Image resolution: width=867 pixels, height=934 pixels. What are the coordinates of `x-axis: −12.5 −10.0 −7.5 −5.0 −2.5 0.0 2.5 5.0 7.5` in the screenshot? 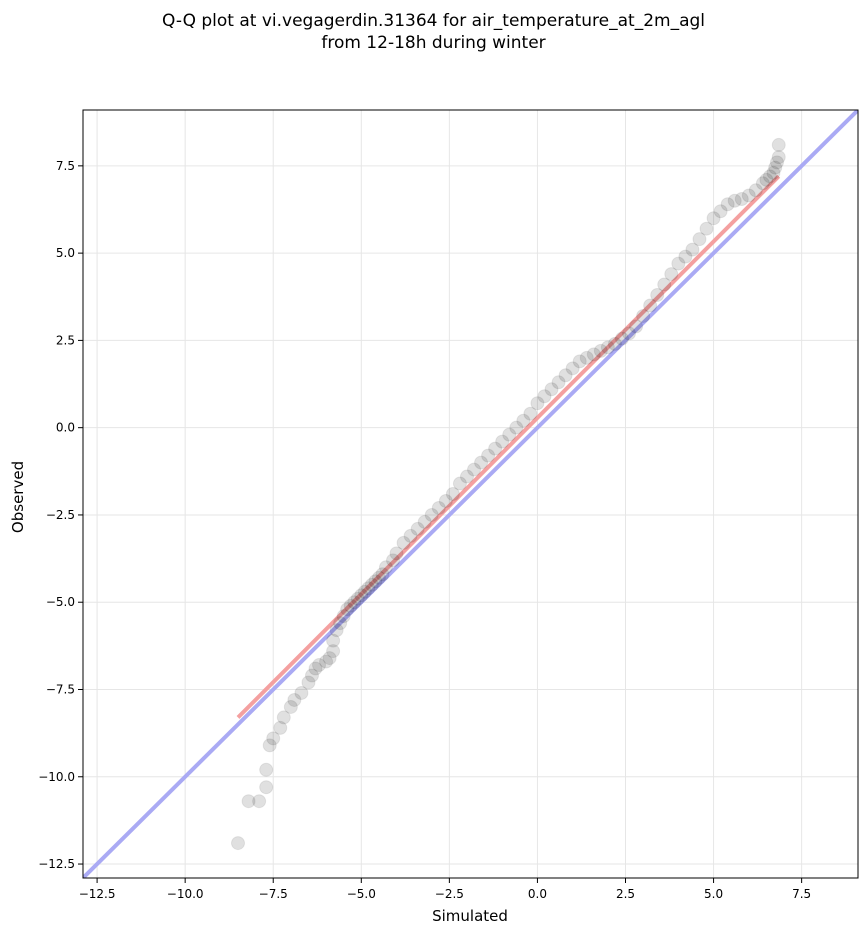 It's located at (445, 889).